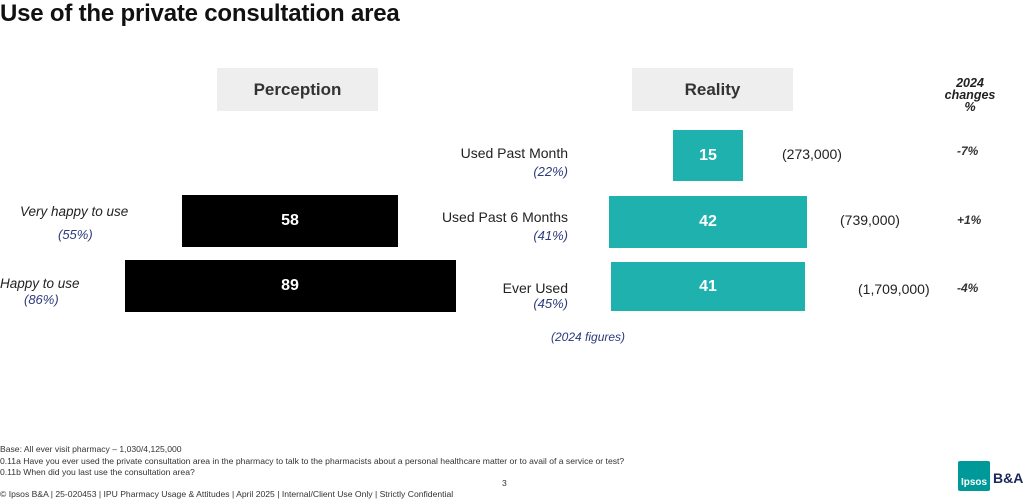  I want to click on reality-header: Reality, so click(712, 89).